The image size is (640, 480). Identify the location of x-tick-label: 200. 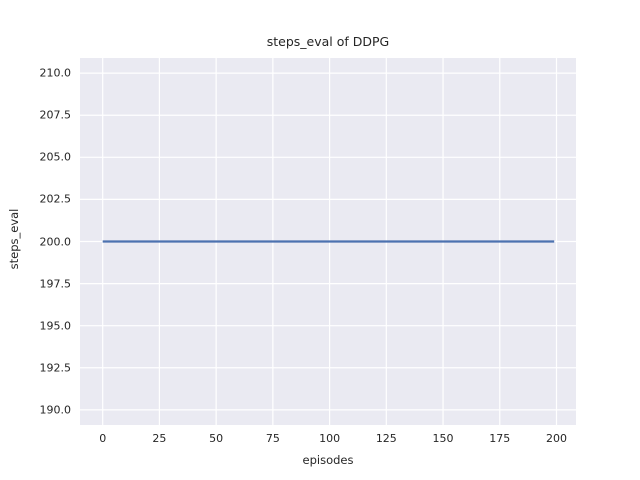
(556, 438).